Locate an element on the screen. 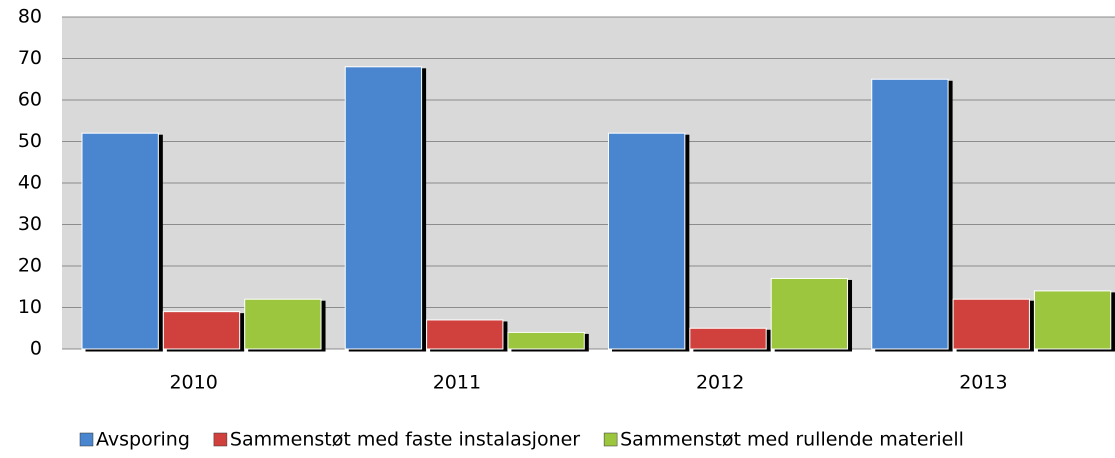  x-tick-label: 2011 is located at coordinates (457, 383).